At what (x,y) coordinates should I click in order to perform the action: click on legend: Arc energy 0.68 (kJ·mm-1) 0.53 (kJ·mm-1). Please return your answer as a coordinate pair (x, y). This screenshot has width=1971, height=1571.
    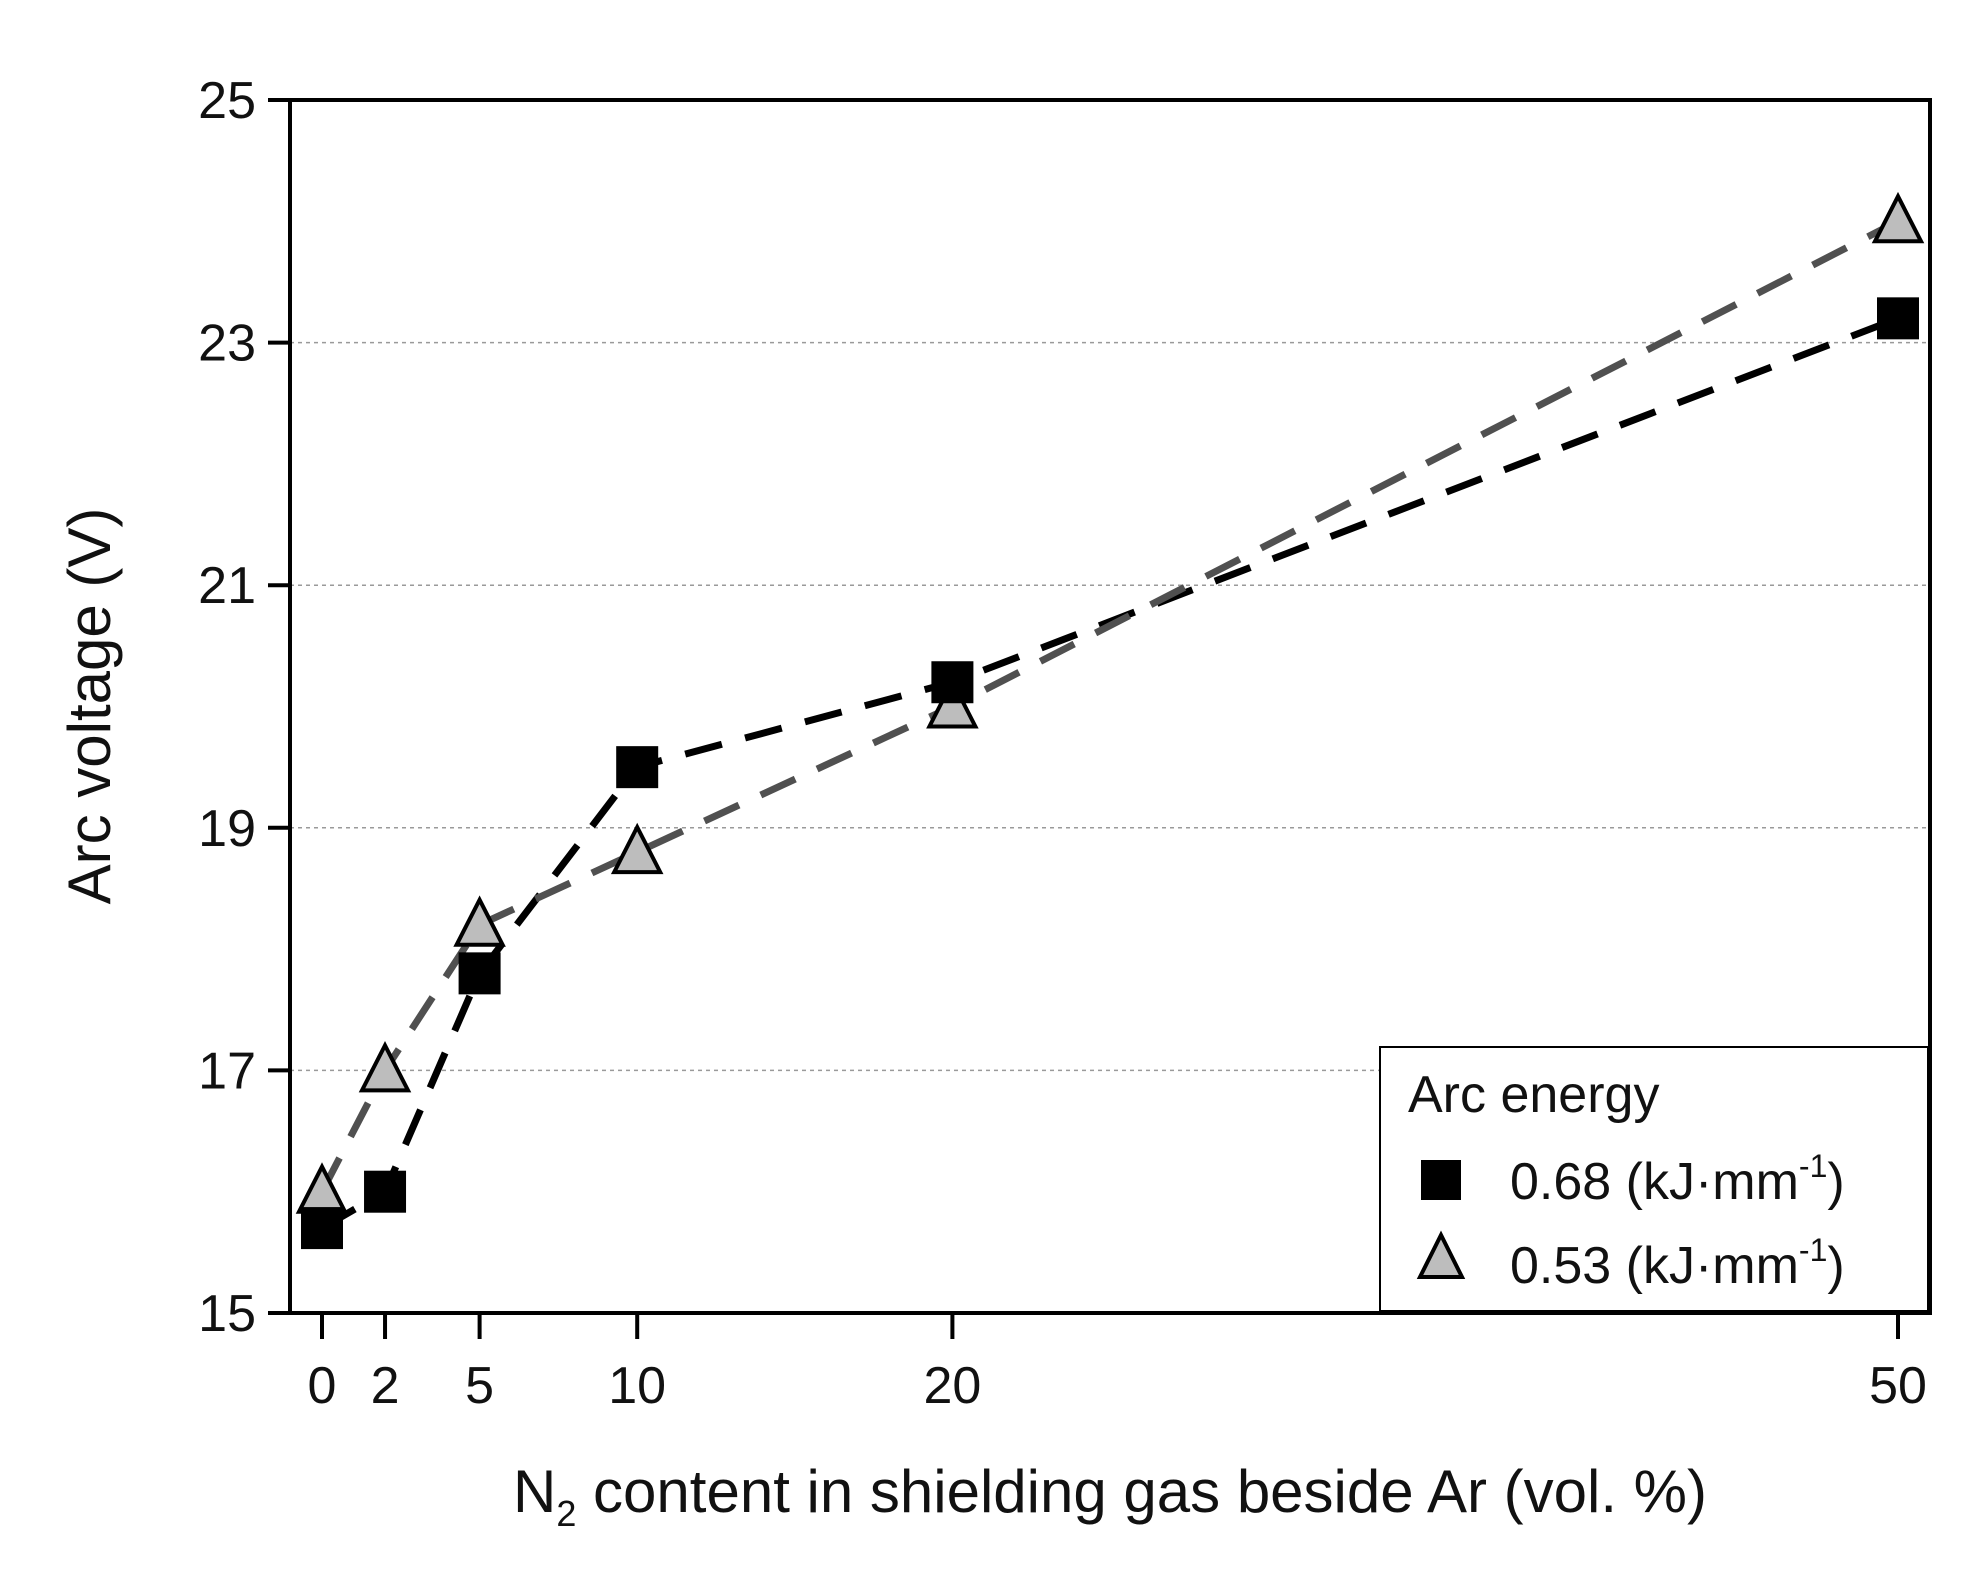
    Looking at the image, I should click on (1654, 1179).